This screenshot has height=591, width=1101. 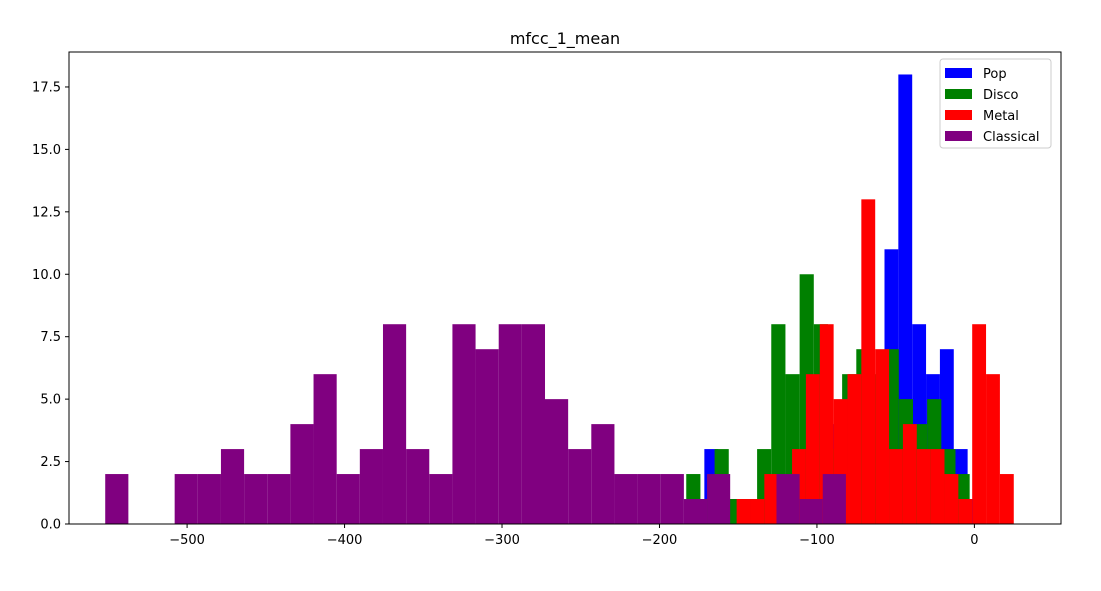 What do you see at coordinates (995, 74) in the screenshot?
I see `legend-label-pop: Pop` at bounding box center [995, 74].